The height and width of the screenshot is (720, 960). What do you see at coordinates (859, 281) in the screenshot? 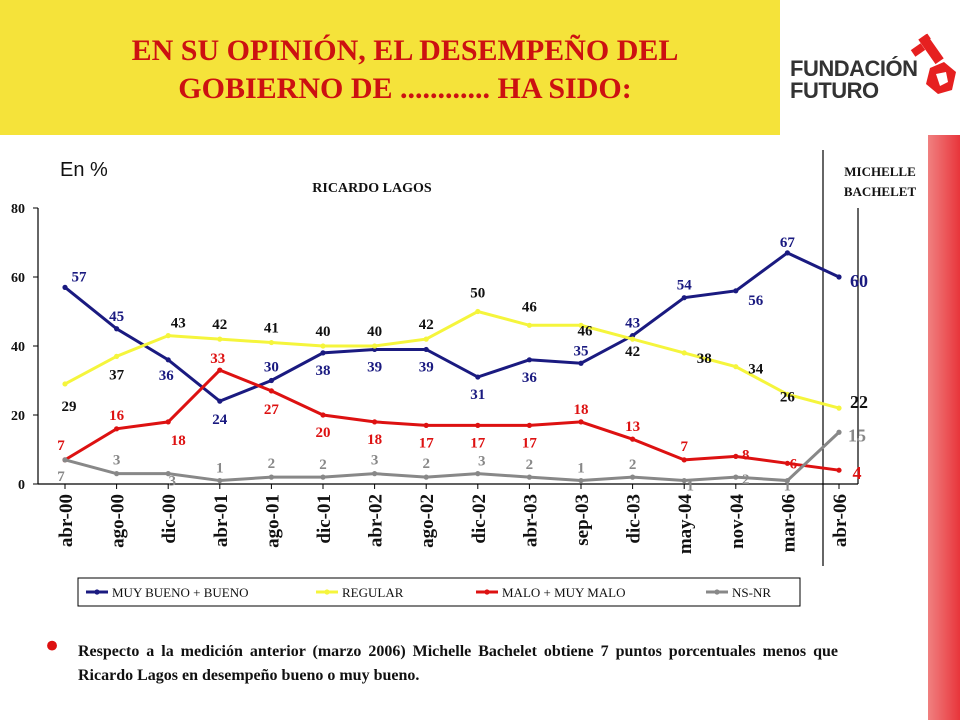
I see `data-label: 60` at bounding box center [859, 281].